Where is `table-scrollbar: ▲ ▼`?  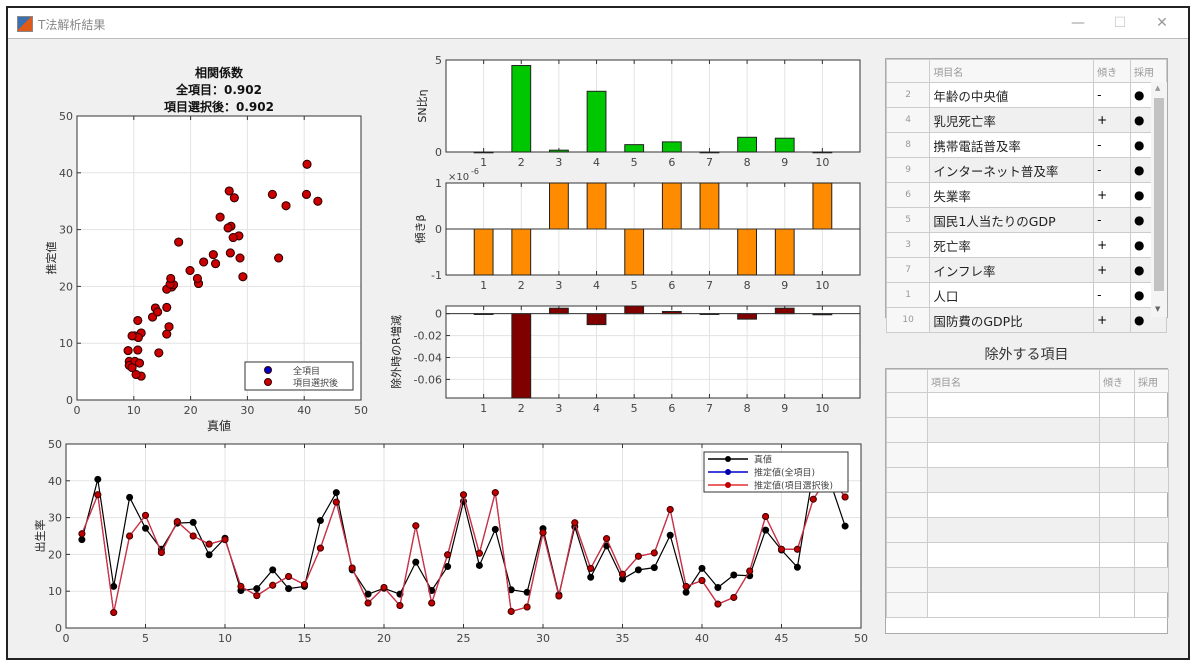
table-scrollbar: ▲ ▼ is located at coordinates (1159, 199).